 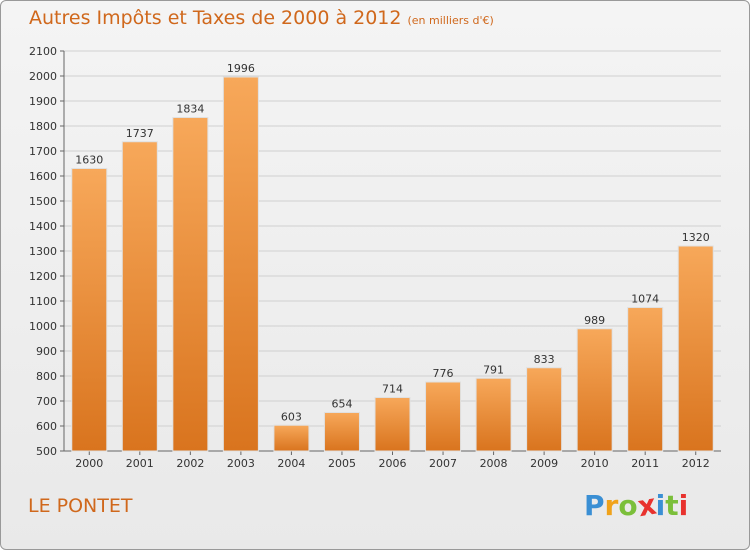 I want to click on bar-value-label: 1630, so click(x=89, y=160).